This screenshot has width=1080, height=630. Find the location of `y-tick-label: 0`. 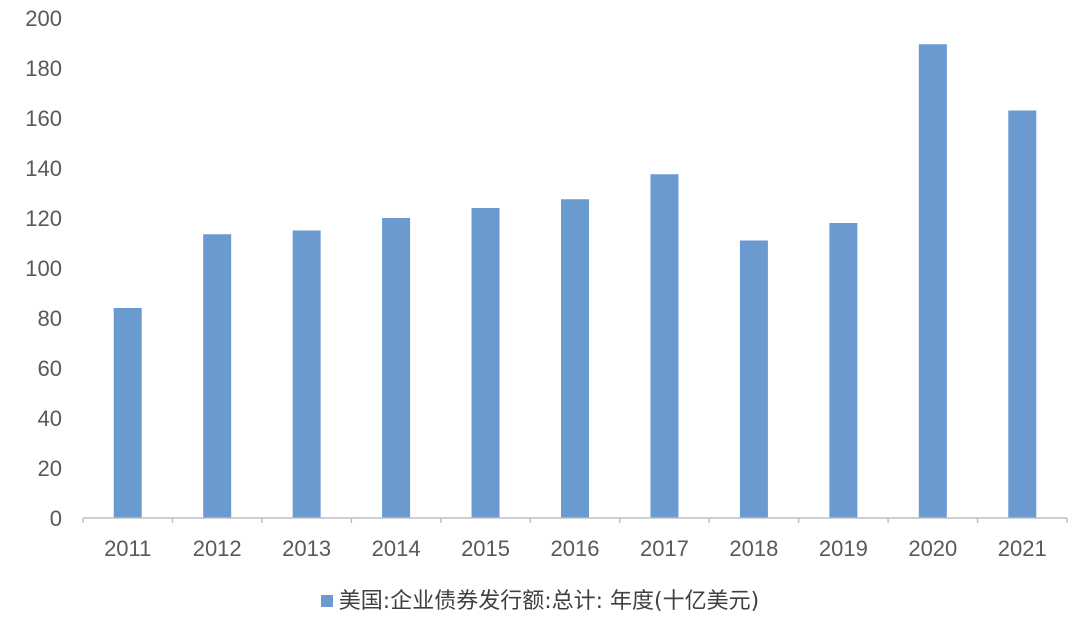

y-tick-label: 0 is located at coordinates (56, 518).